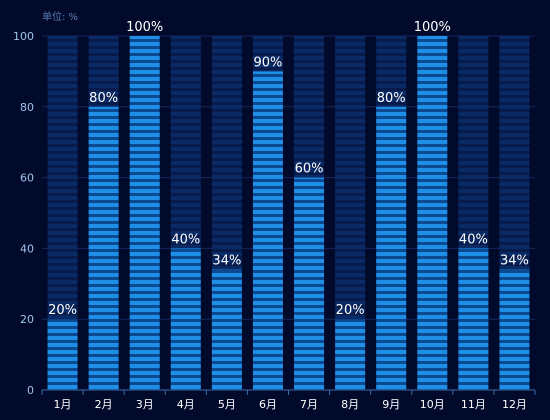  What do you see at coordinates (514, 404) in the screenshot?
I see `x-tick-label: 12月` at bounding box center [514, 404].